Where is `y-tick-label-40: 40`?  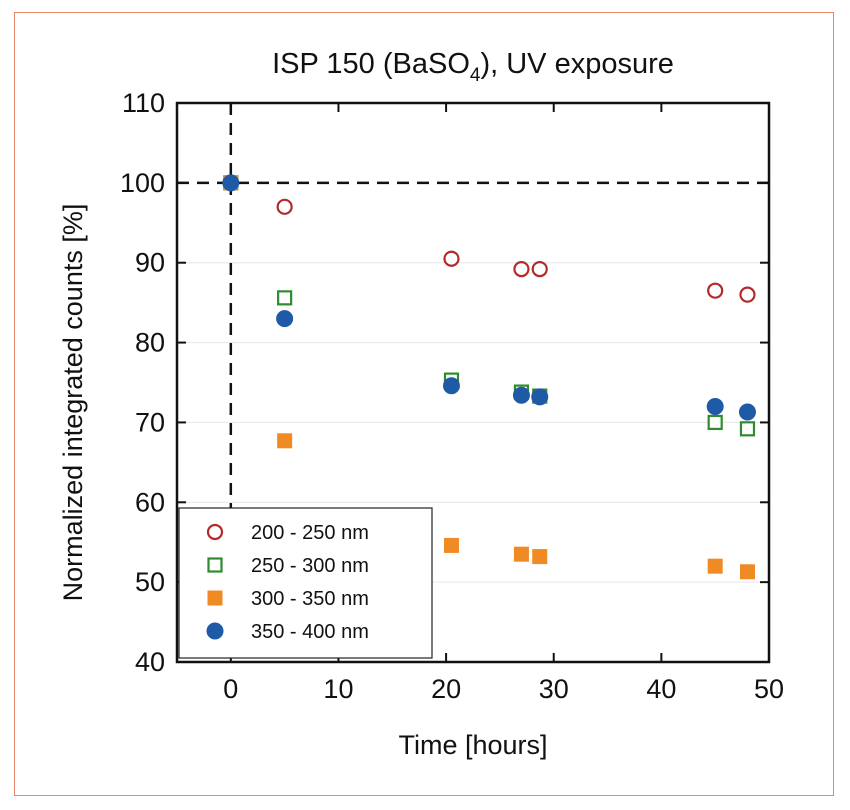 y-tick-label-40: 40 is located at coordinates (150, 662).